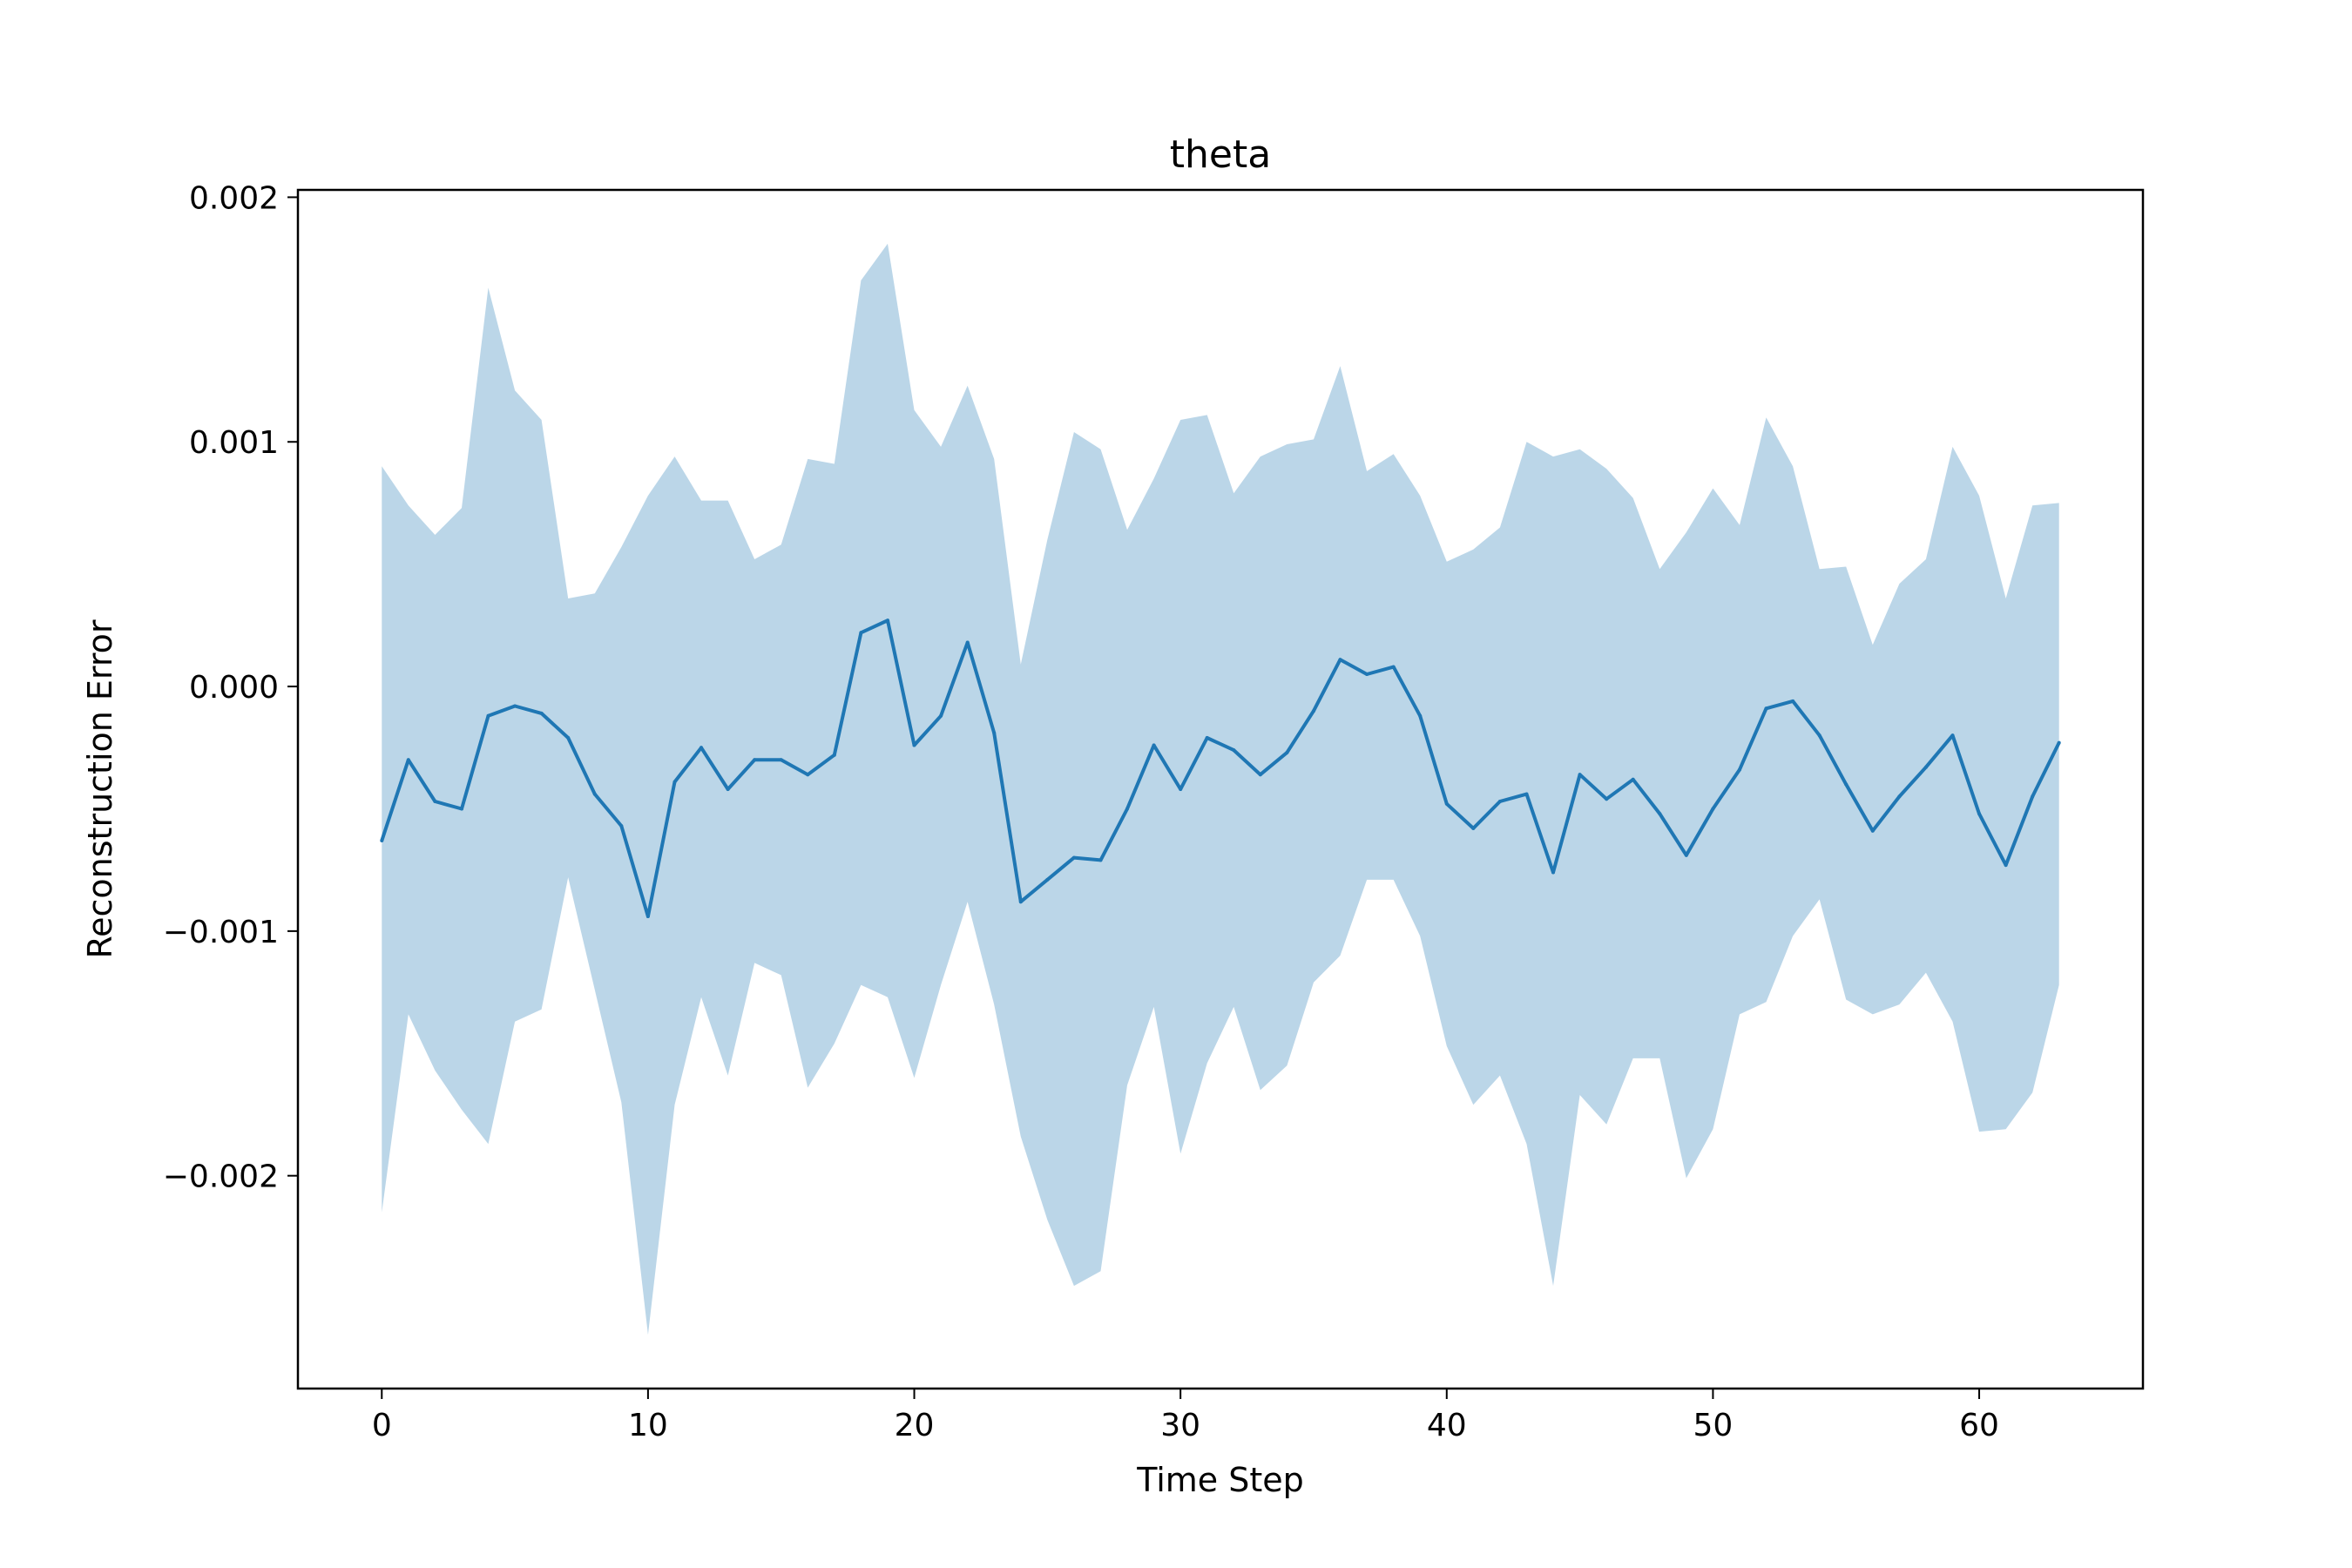 This screenshot has height=1568, width=2352. What do you see at coordinates (1180, 1425) in the screenshot?
I see `x-tick-label: 30` at bounding box center [1180, 1425].